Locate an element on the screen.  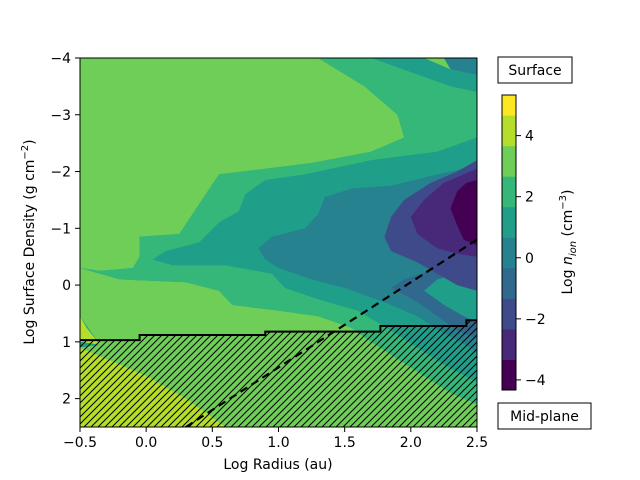
colorbar-label-main: Log is located at coordinates (568, 279).